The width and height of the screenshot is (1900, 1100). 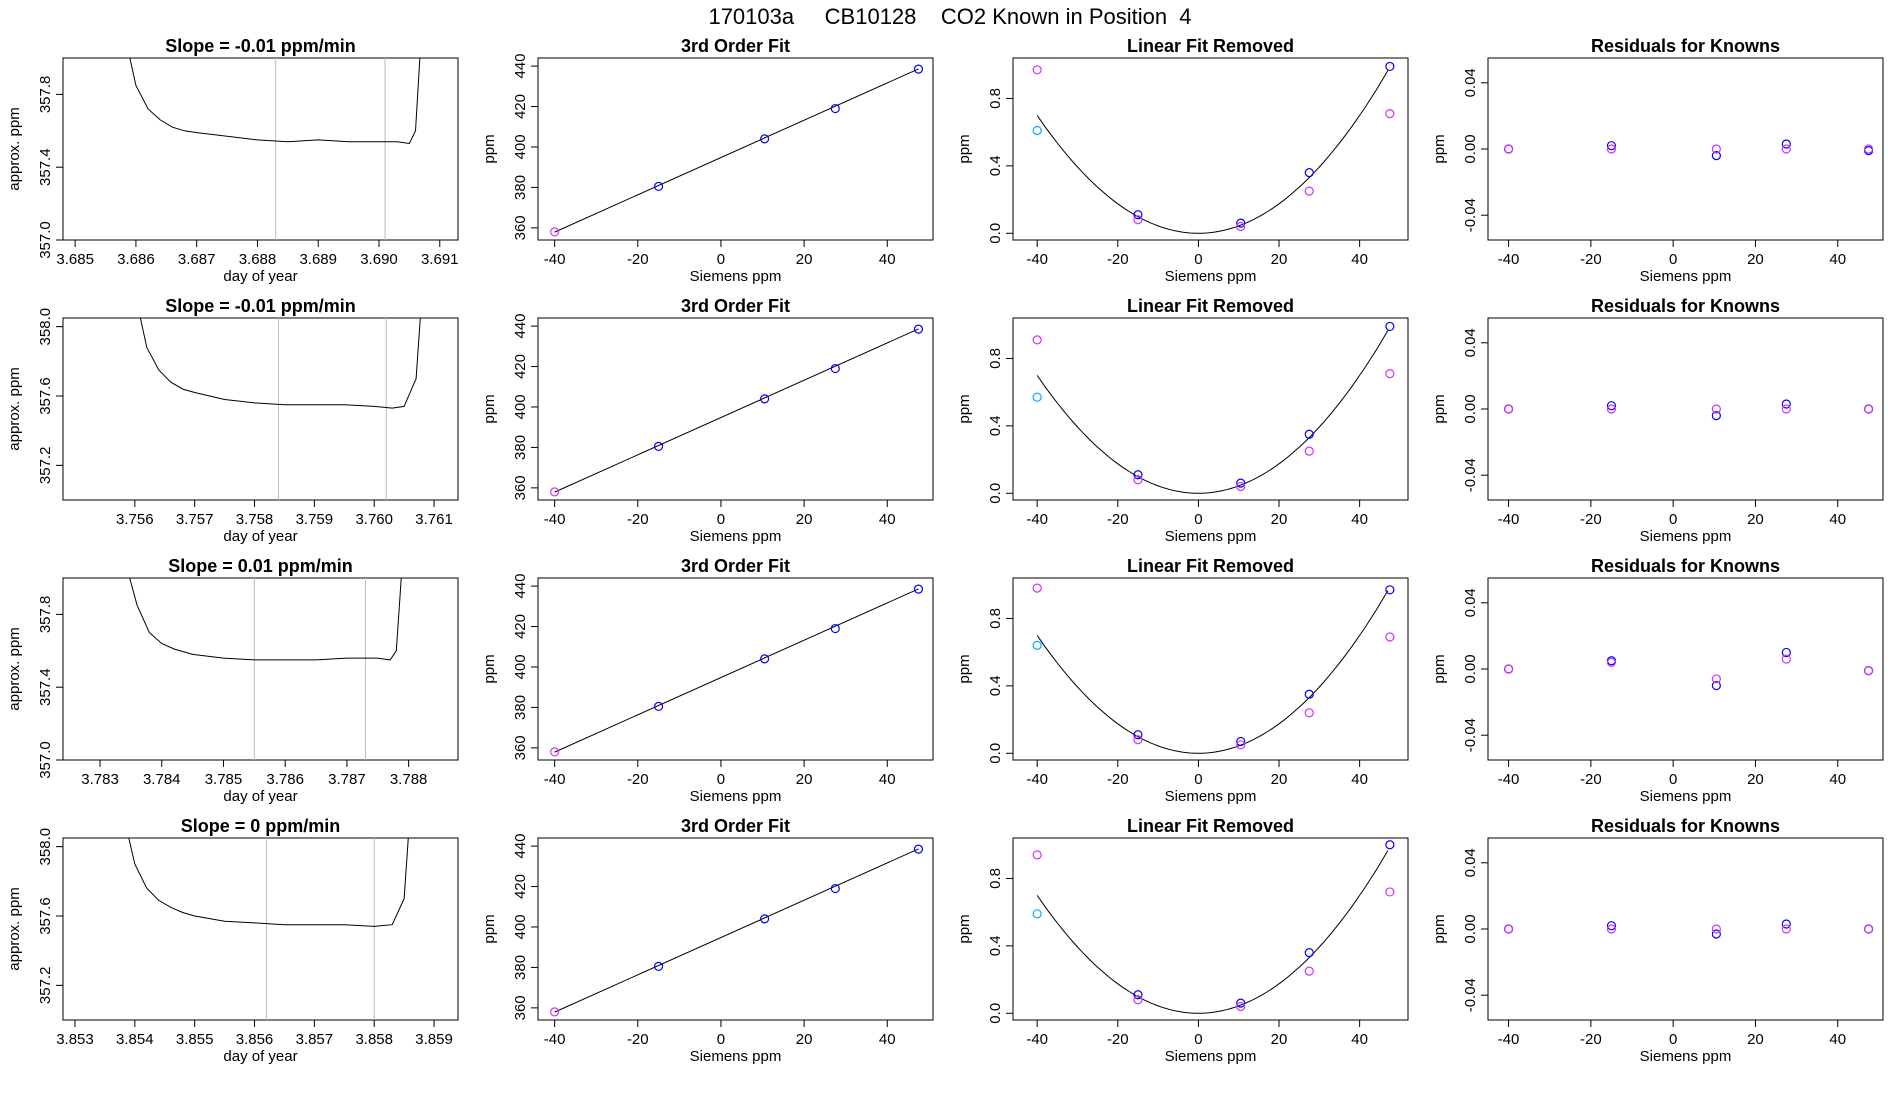 What do you see at coordinates (1210, 306) in the screenshot?
I see `panel-title: Linear Fit Removed` at bounding box center [1210, 306].